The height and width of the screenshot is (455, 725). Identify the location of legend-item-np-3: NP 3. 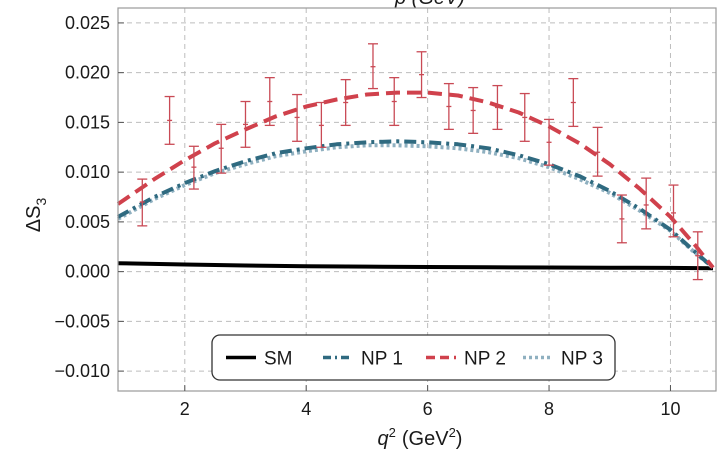
(563, 359).